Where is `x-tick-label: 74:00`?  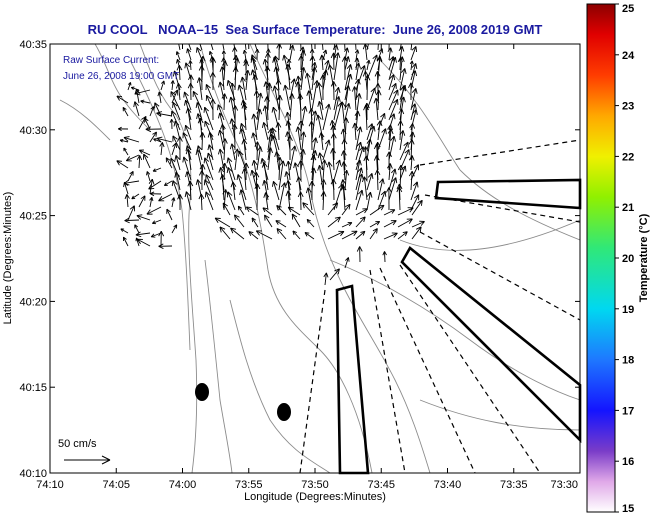 x-tick-label: 74:00 is located at coordinates (183, 485).